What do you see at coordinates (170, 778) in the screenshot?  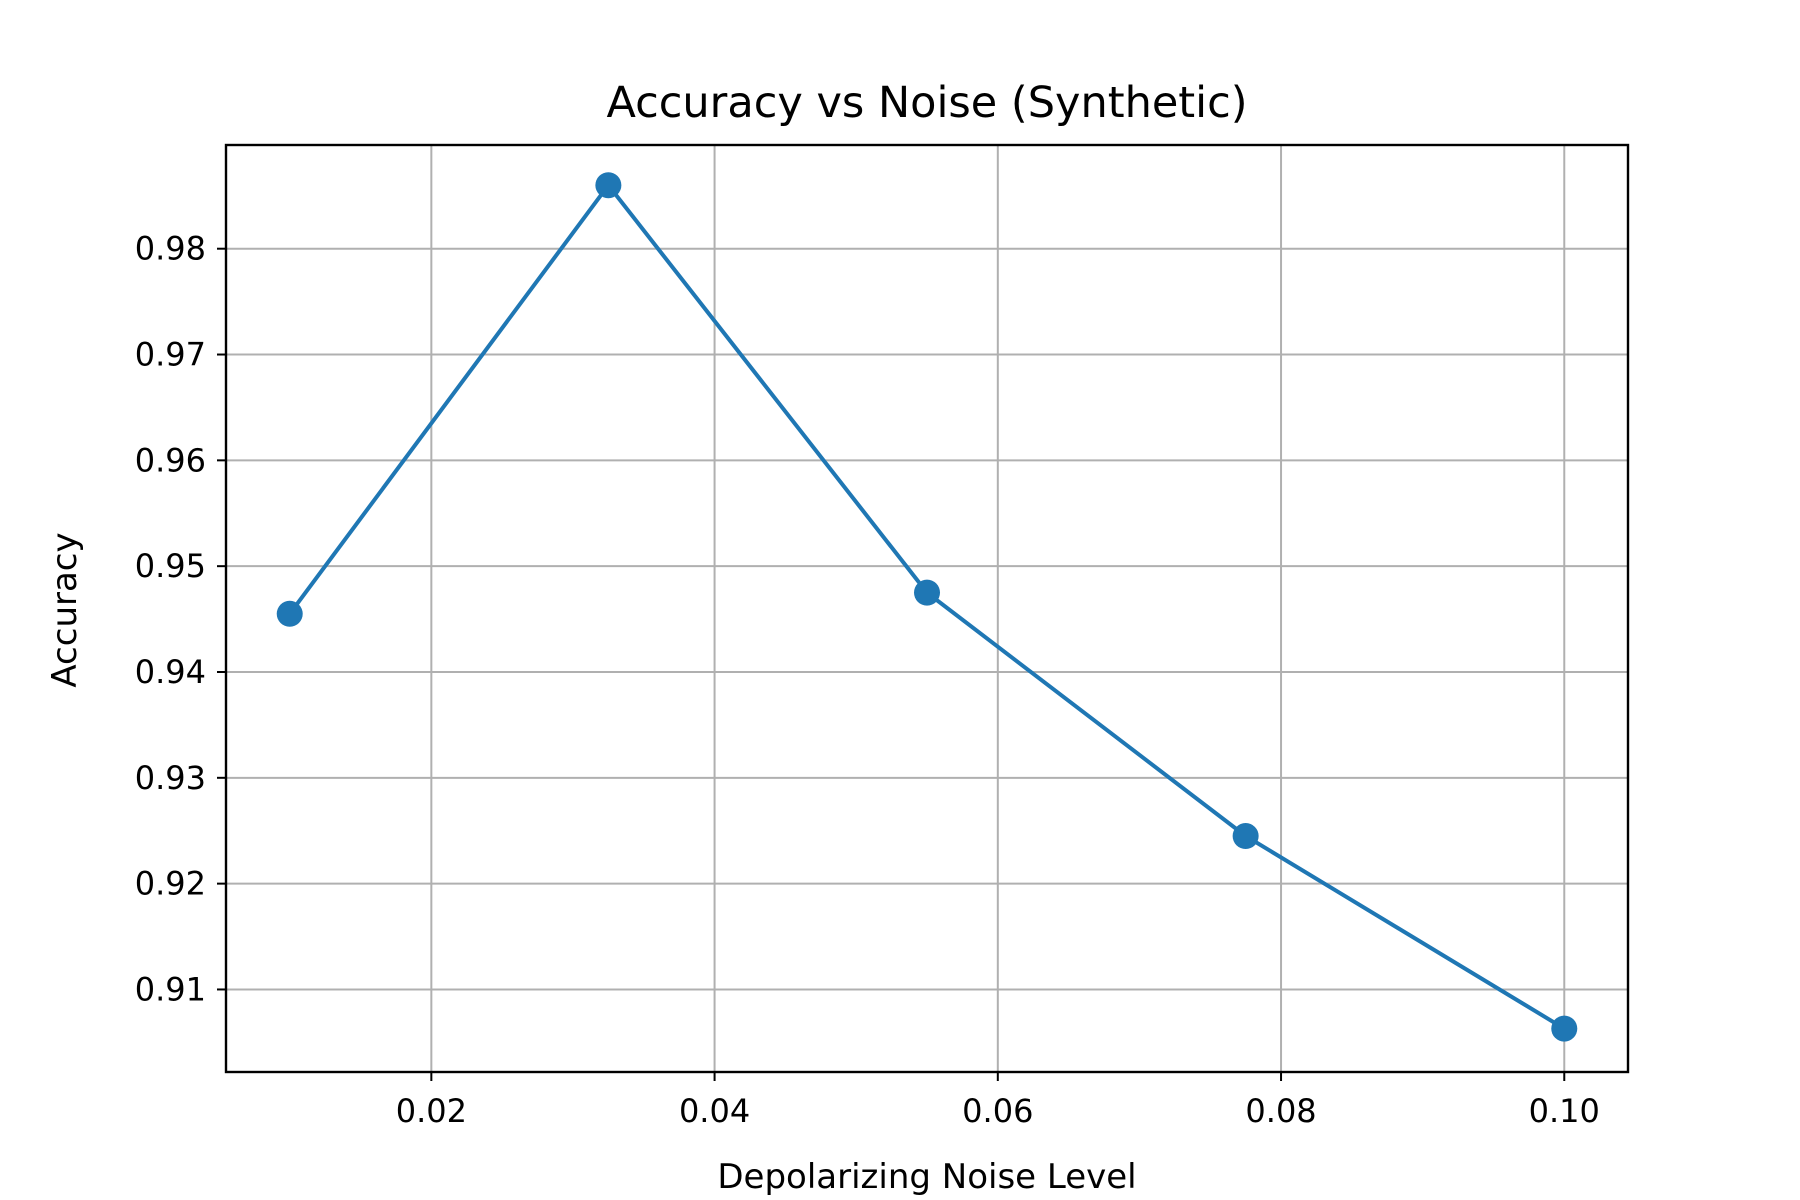 I see `y-tick-label: 0.93` at bounding box center [170, 778].